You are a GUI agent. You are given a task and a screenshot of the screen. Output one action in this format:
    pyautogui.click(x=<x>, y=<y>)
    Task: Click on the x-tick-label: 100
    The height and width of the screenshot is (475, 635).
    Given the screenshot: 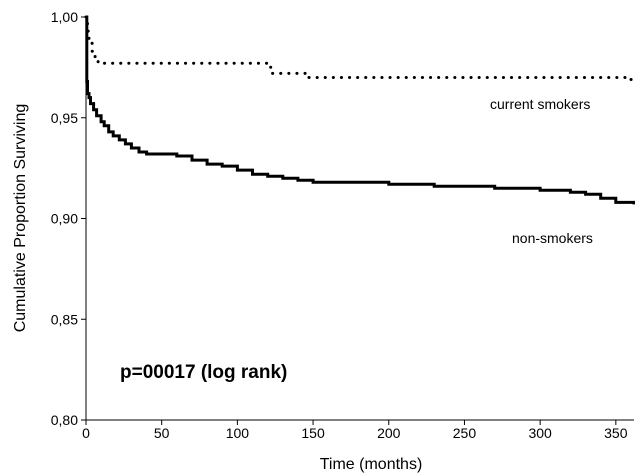 What is the action you would take?
    pyautogui.click(x=238, y=433)
    